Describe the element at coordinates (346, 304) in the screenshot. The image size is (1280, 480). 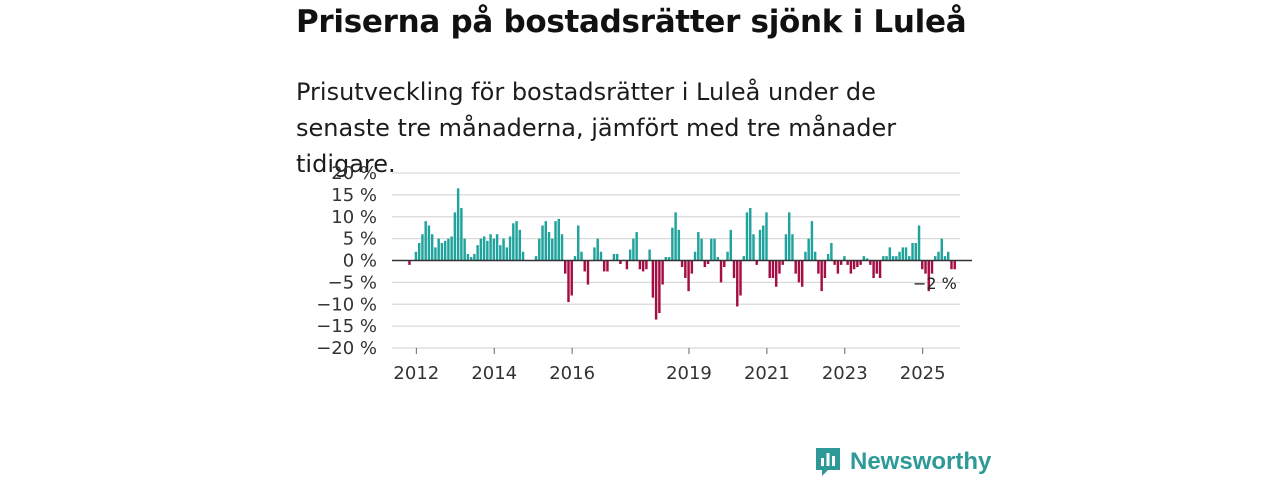
I see `y-tick-label: −10 %` at that location.